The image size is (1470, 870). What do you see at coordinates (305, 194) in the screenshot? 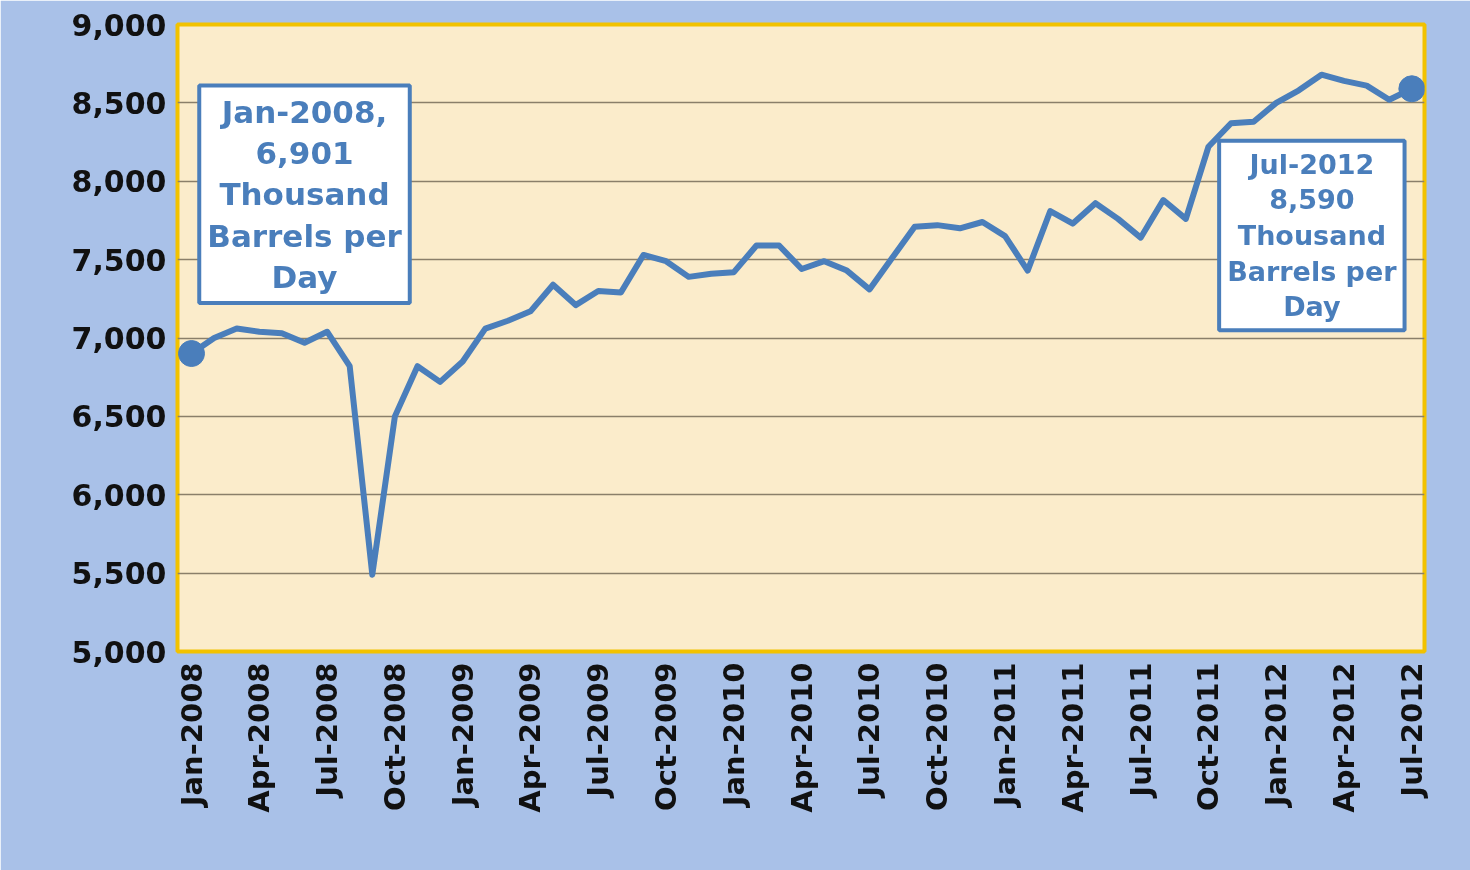
I see `annotation: Jan-2008, 6,901 Thousand Barrels per Day` at bounding box center [305, 194].